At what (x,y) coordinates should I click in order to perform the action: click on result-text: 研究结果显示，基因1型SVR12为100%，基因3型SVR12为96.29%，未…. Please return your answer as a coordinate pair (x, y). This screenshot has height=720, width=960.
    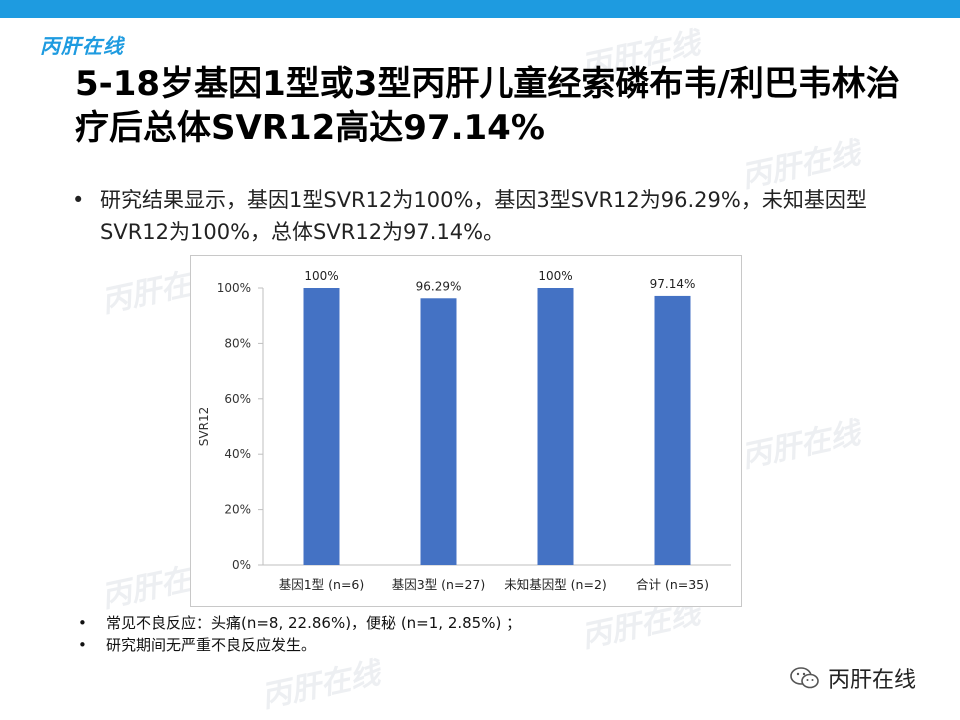
    Looking at the image, I should click on (483, 216).